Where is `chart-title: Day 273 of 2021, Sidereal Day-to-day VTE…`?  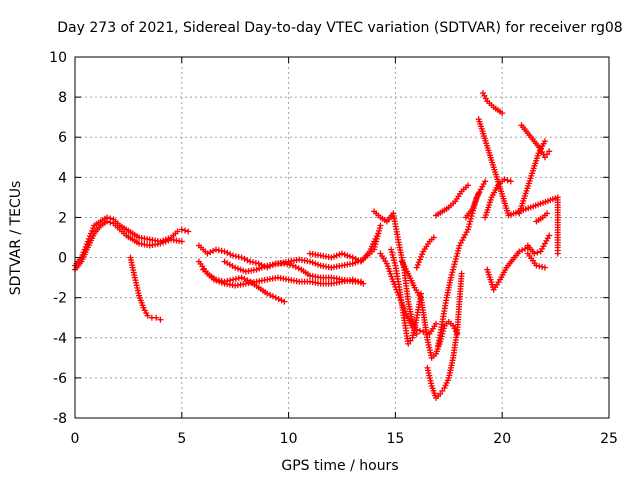 chart-title: Day 273 of 2021, Sidereal Day-to-day VTE… is located at coordinates (339, 28).